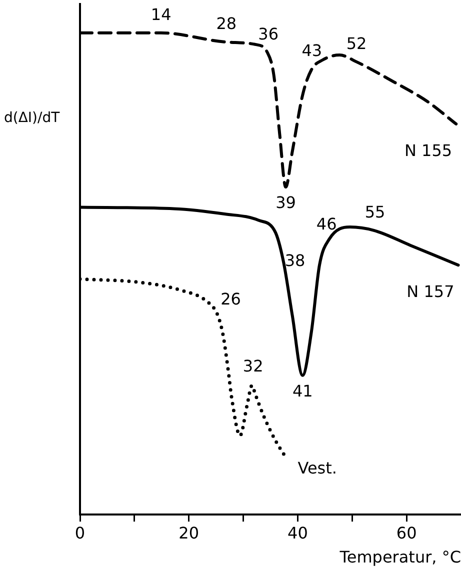 This screenshot has width=461, height=576. Describe the element at coordinates (375, 212) in the screenshot. I see `annotation: 55` at that location.